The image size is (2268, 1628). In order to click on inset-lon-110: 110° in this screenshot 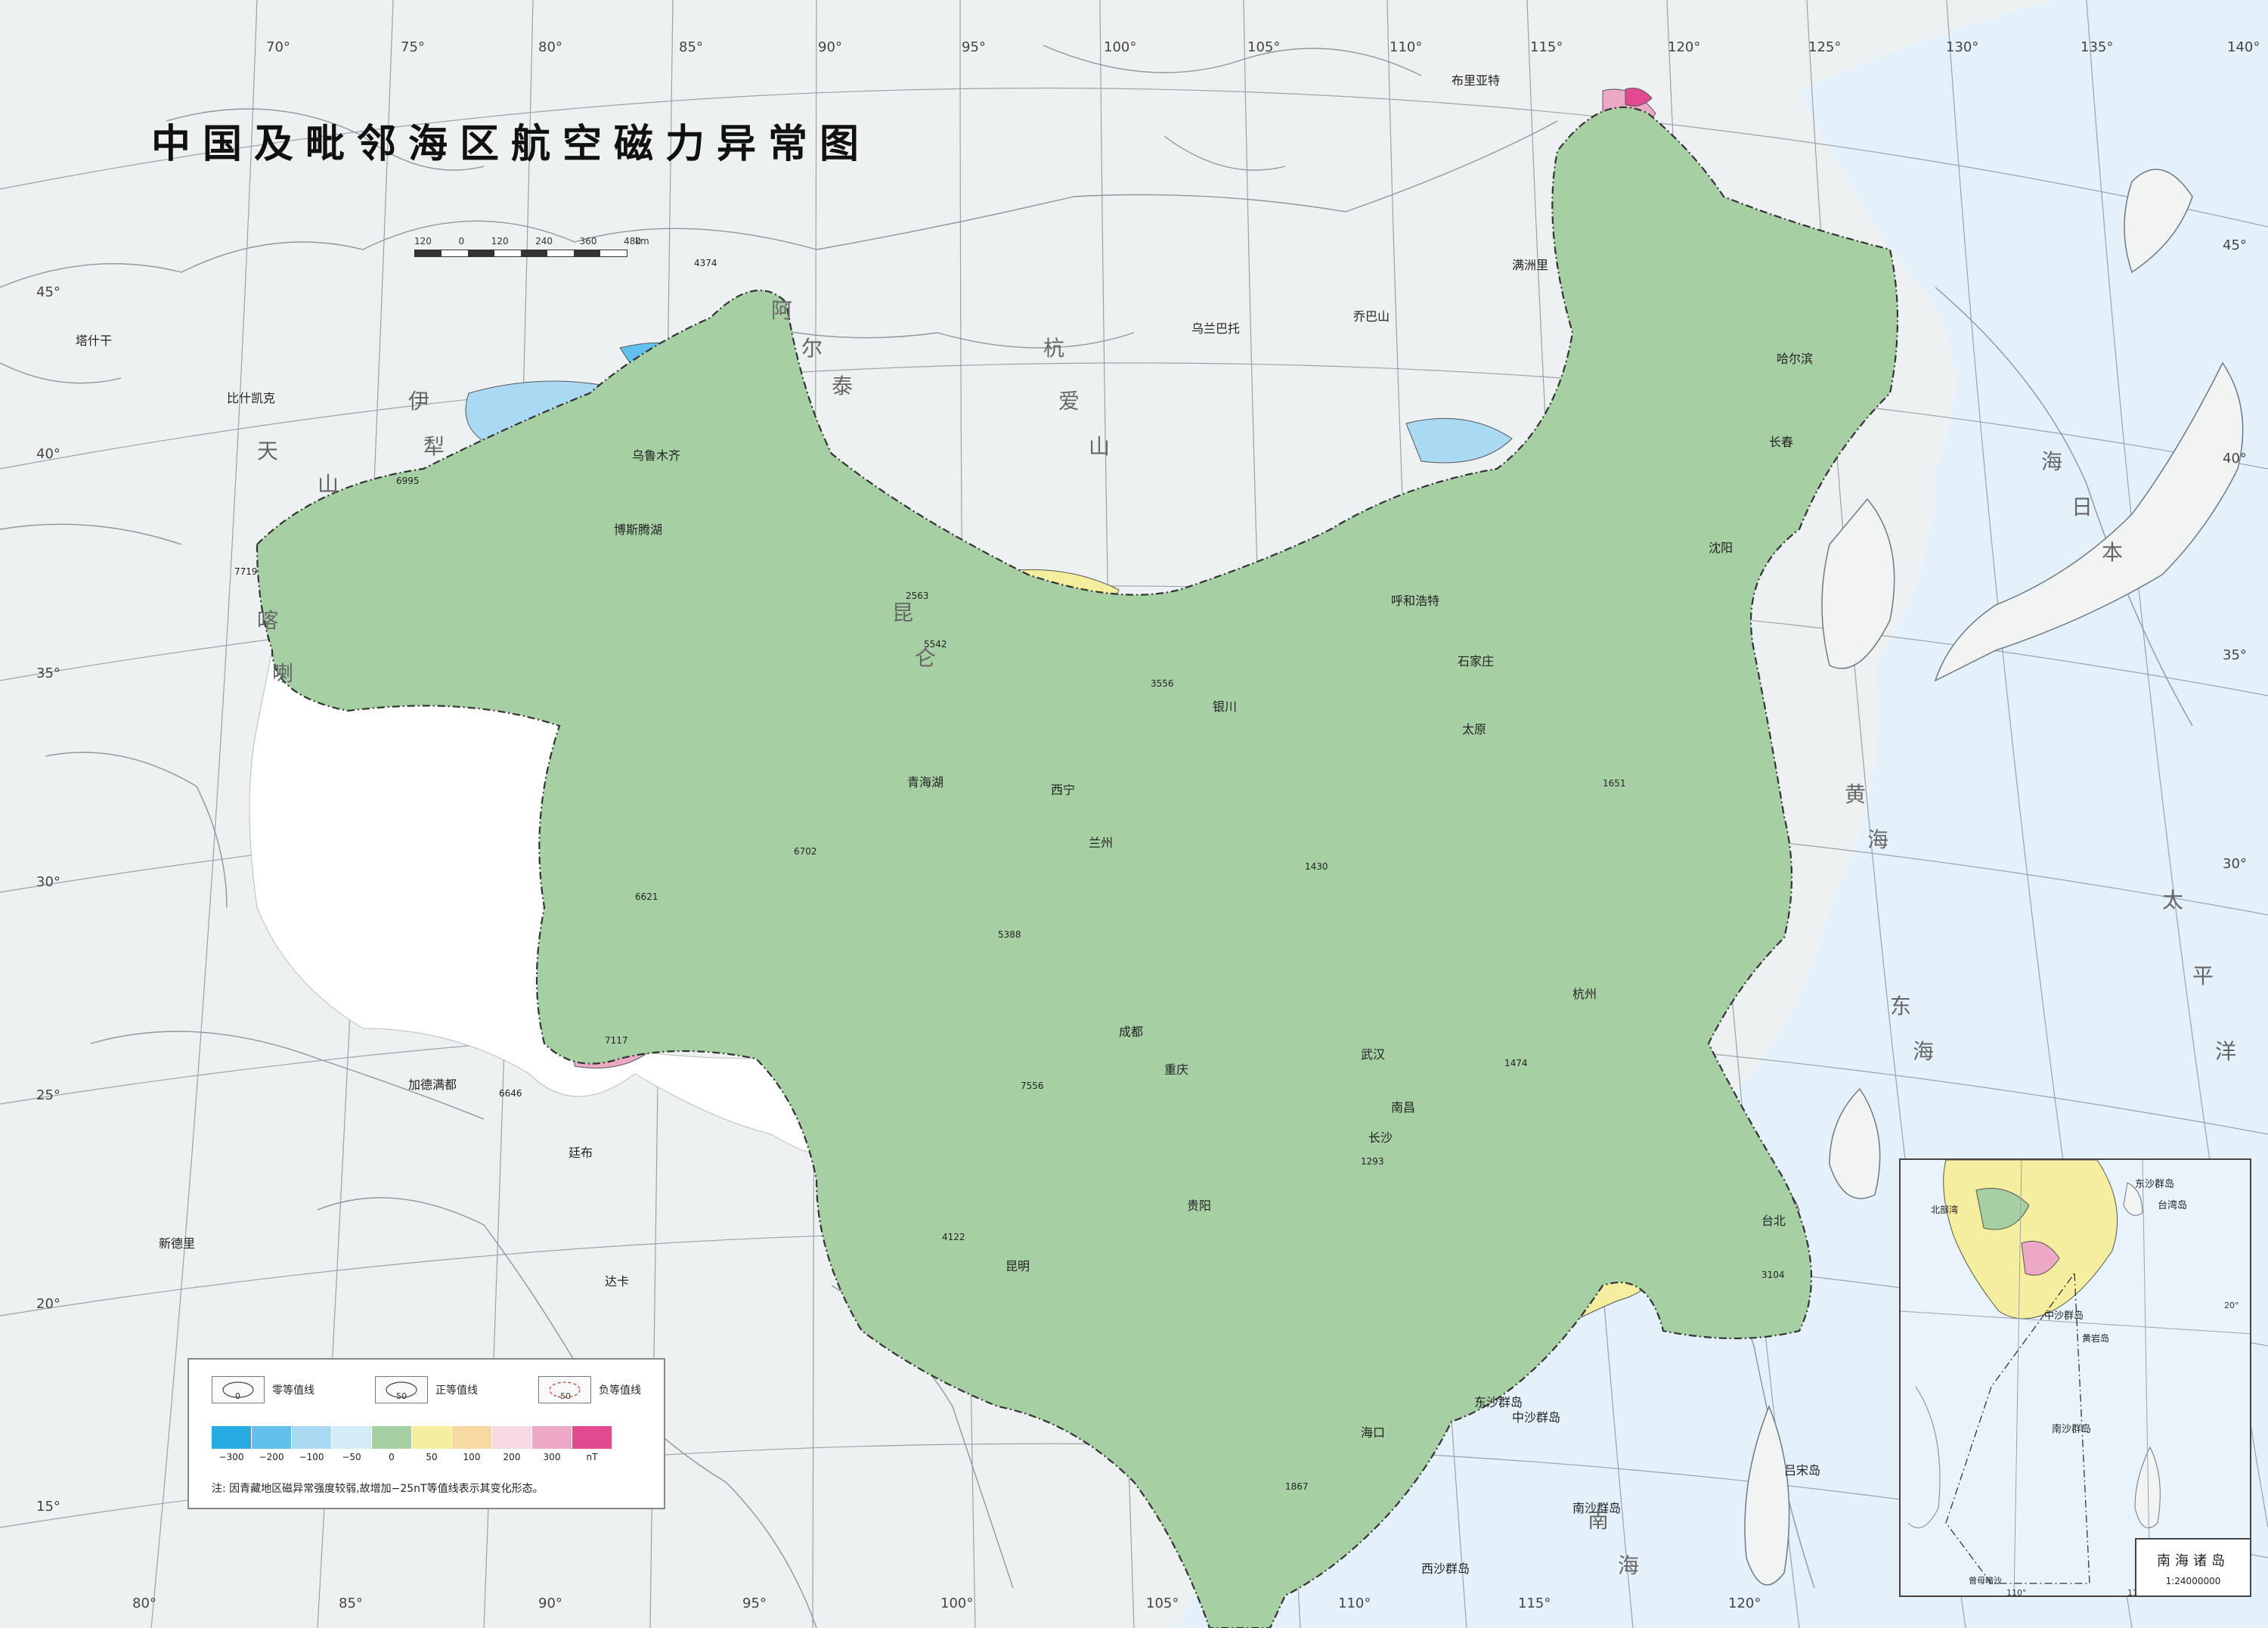, I will do `click(2017, 1592)`.